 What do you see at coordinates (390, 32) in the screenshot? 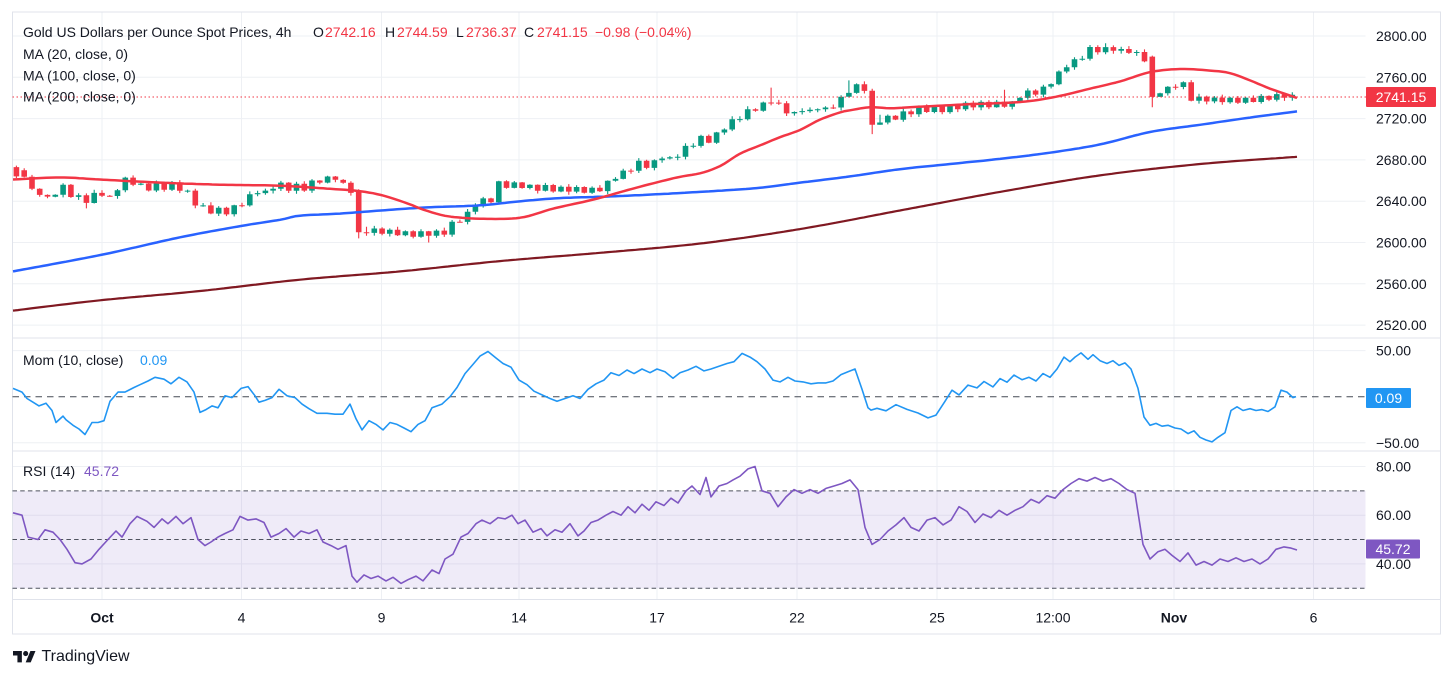
I see `svg-text: H` at bounding box center [390, 32].